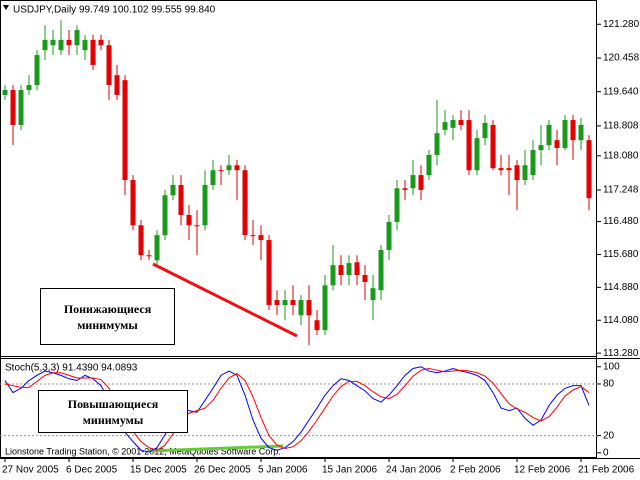  Describe the element at coordinates (621, 91) in the screenshot. I see `y-tick-label: 119.640` at that location.